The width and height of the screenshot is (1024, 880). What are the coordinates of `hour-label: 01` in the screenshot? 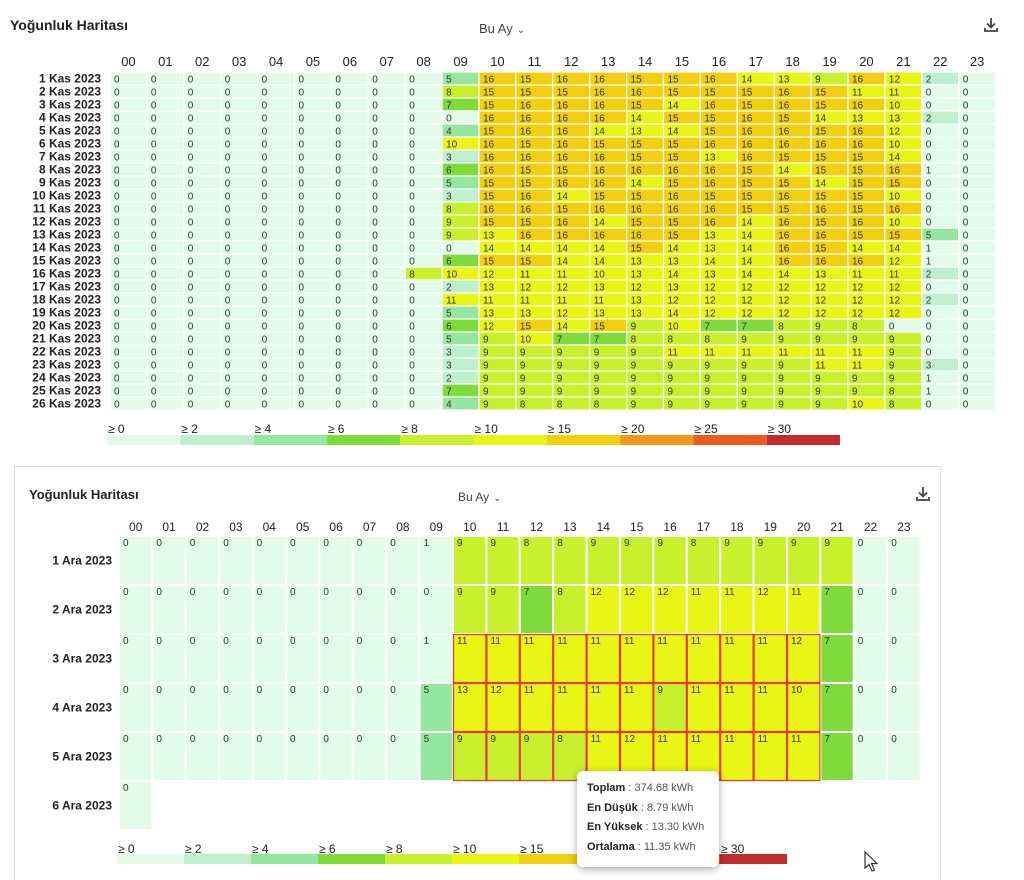 It's located at (169, 527).